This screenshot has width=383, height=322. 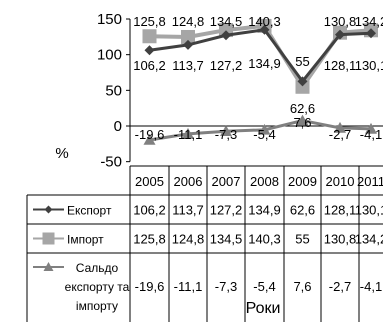 What do you see at coordinates (188, 239) in the screenshot?
I see `table-cell: 124,8` at bounding box center [188, 239].